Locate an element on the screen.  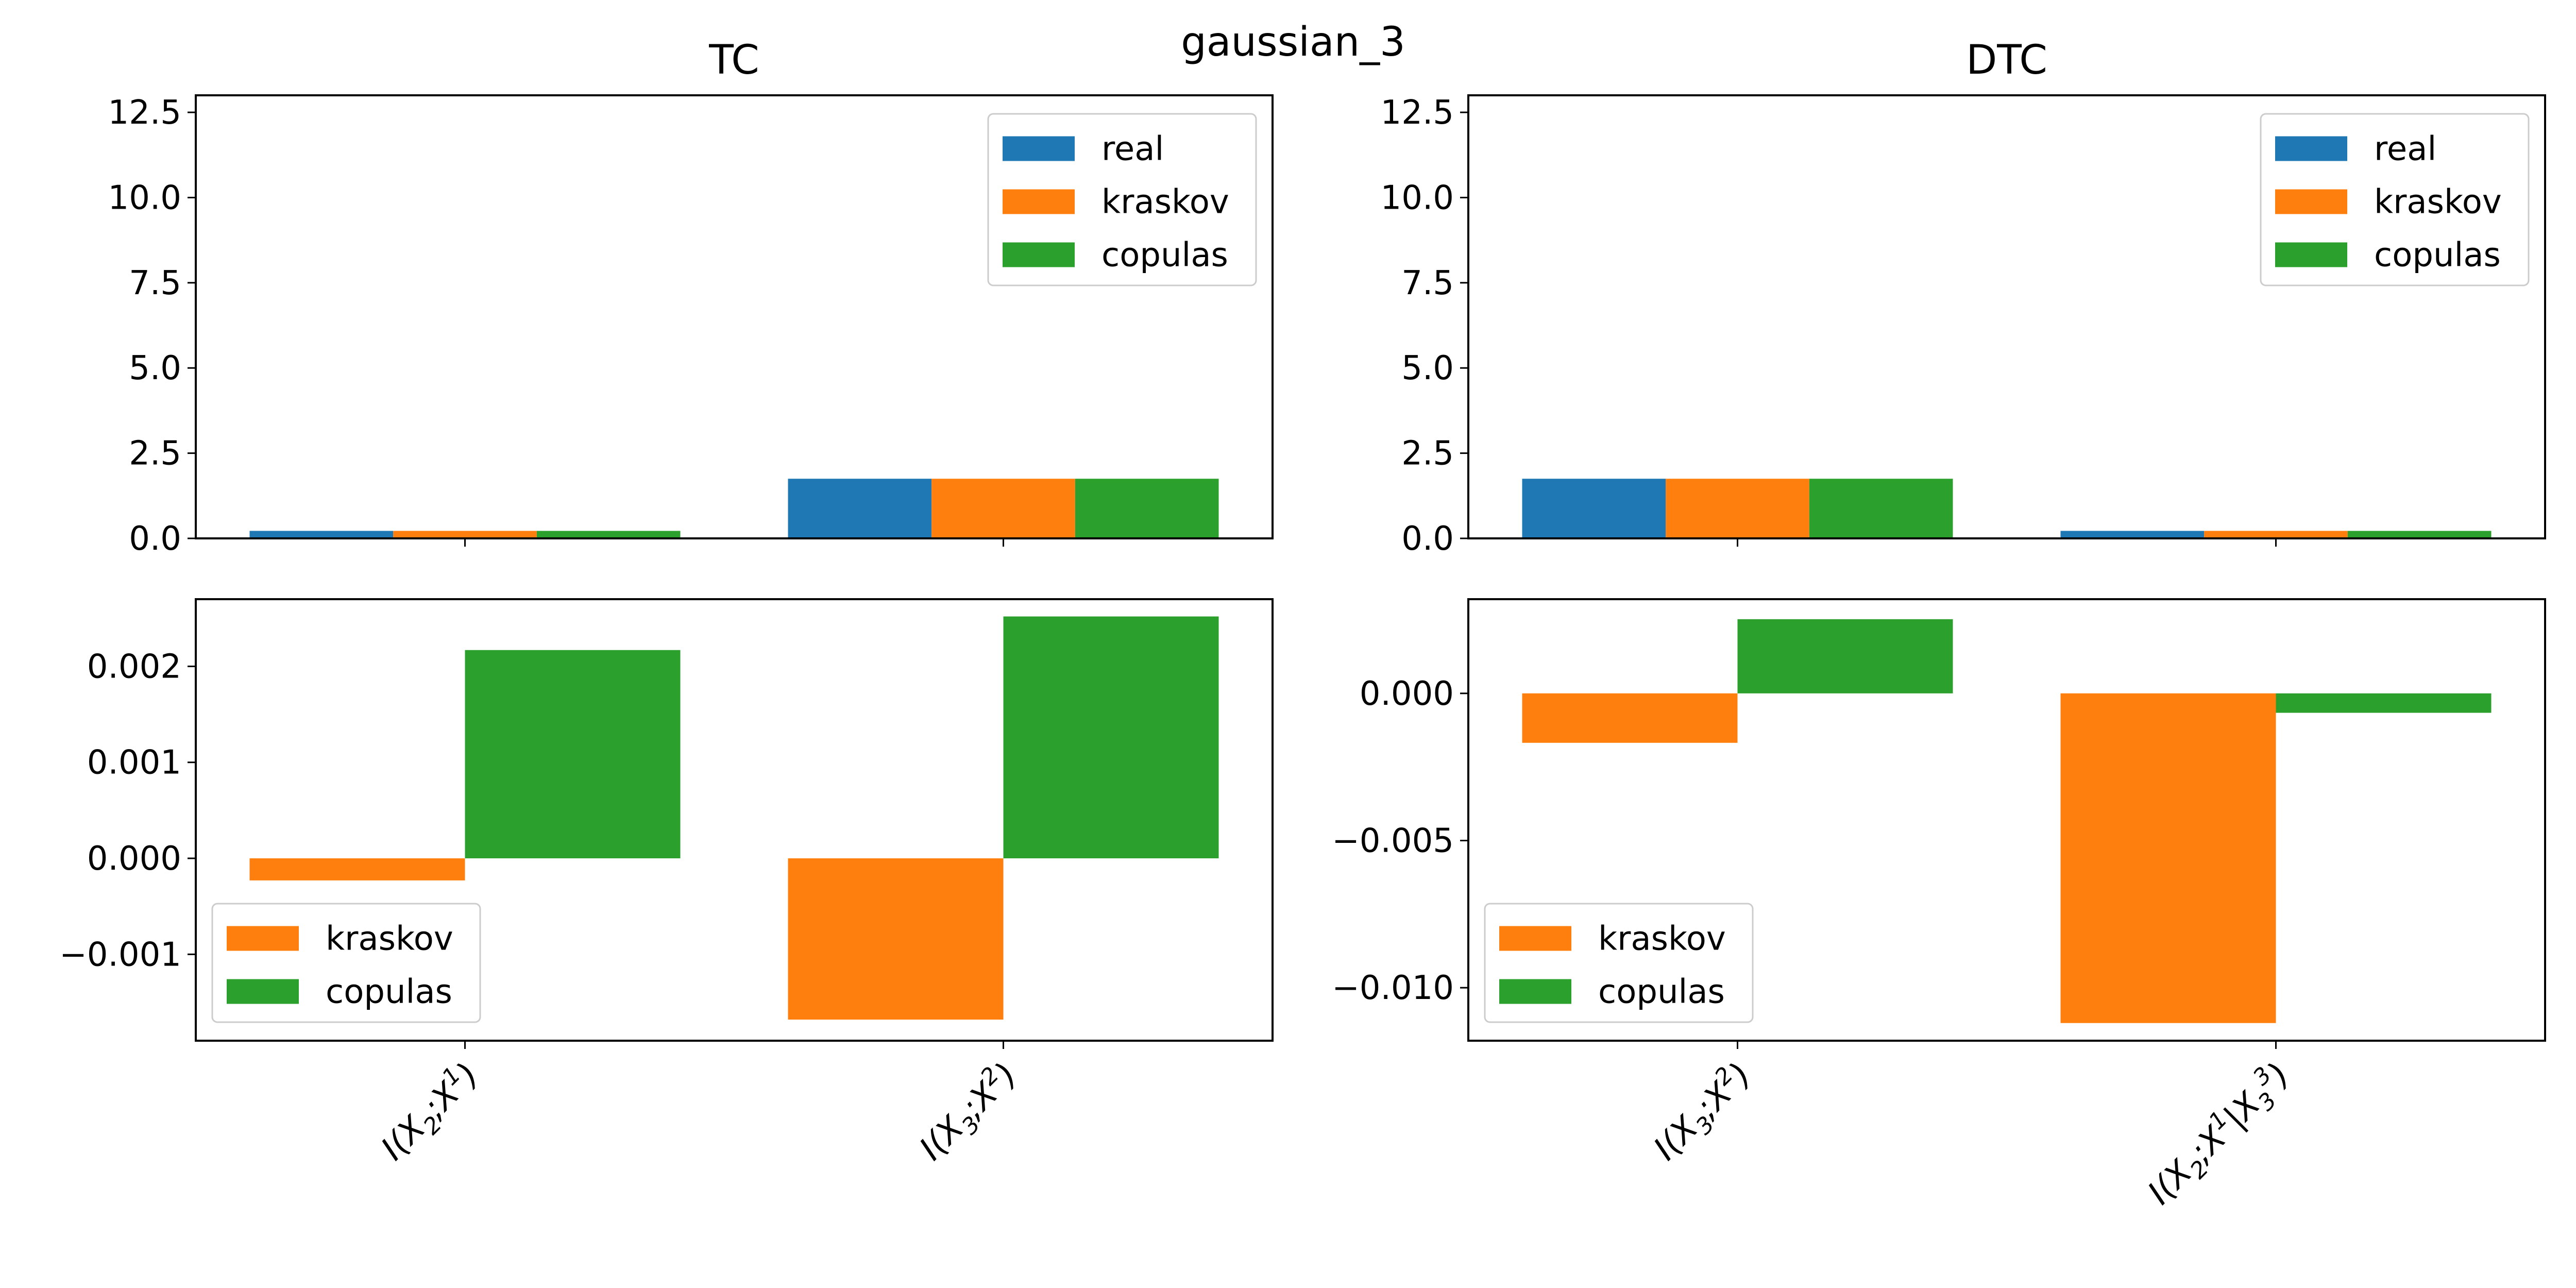
chart-title-tc-top: TC is located at coordinates (733, 60).